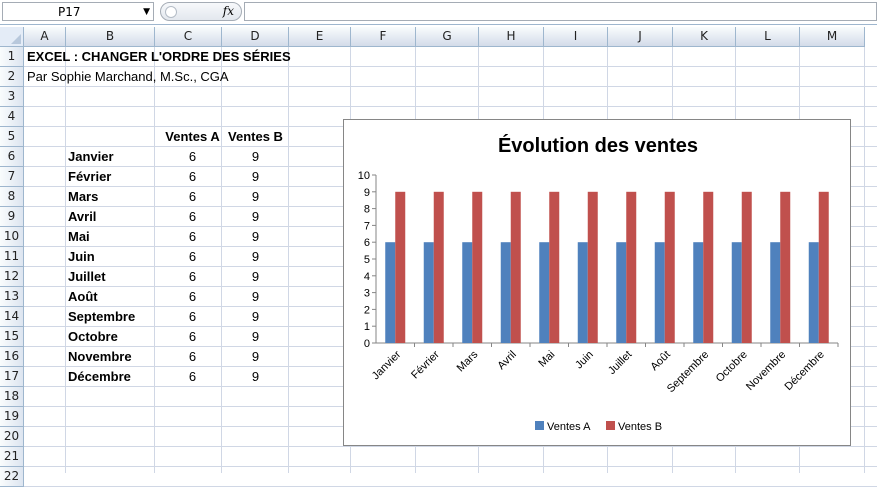 The image size is (877, 487). What do you see at coordinates (83, 196) in the screenshot?
I see `month-cell: Mars` at bounding box center [83, 196].